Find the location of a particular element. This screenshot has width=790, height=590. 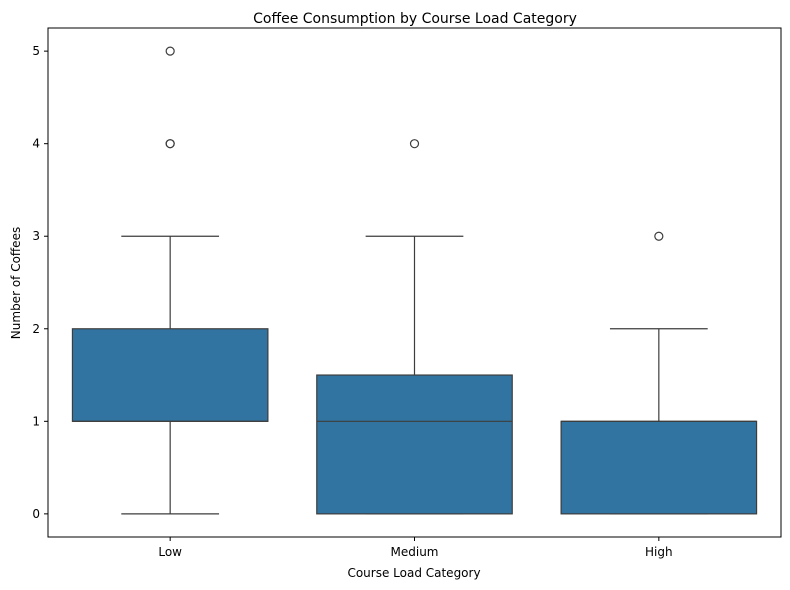

y-axis-label: Number of Coffees is located at coordinates (16, 283).